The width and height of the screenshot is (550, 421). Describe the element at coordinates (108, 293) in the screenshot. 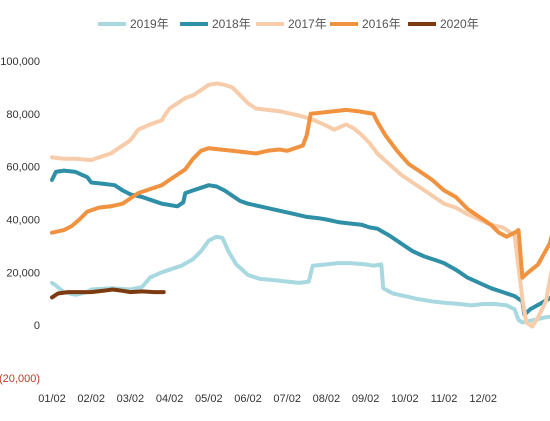

I see `series-line-2020` at that location.